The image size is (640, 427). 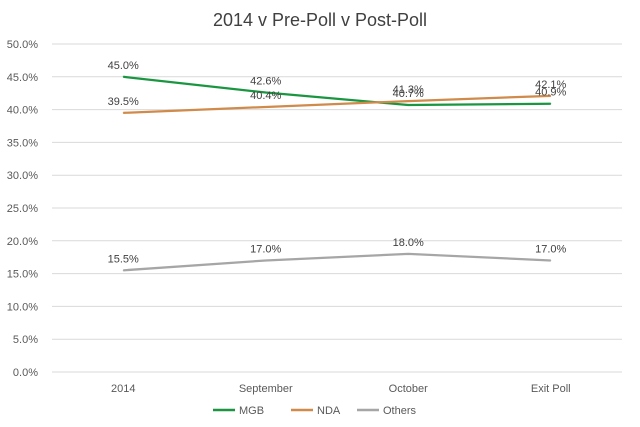 I want to click on series-line-others, so click(x=337, y=262).